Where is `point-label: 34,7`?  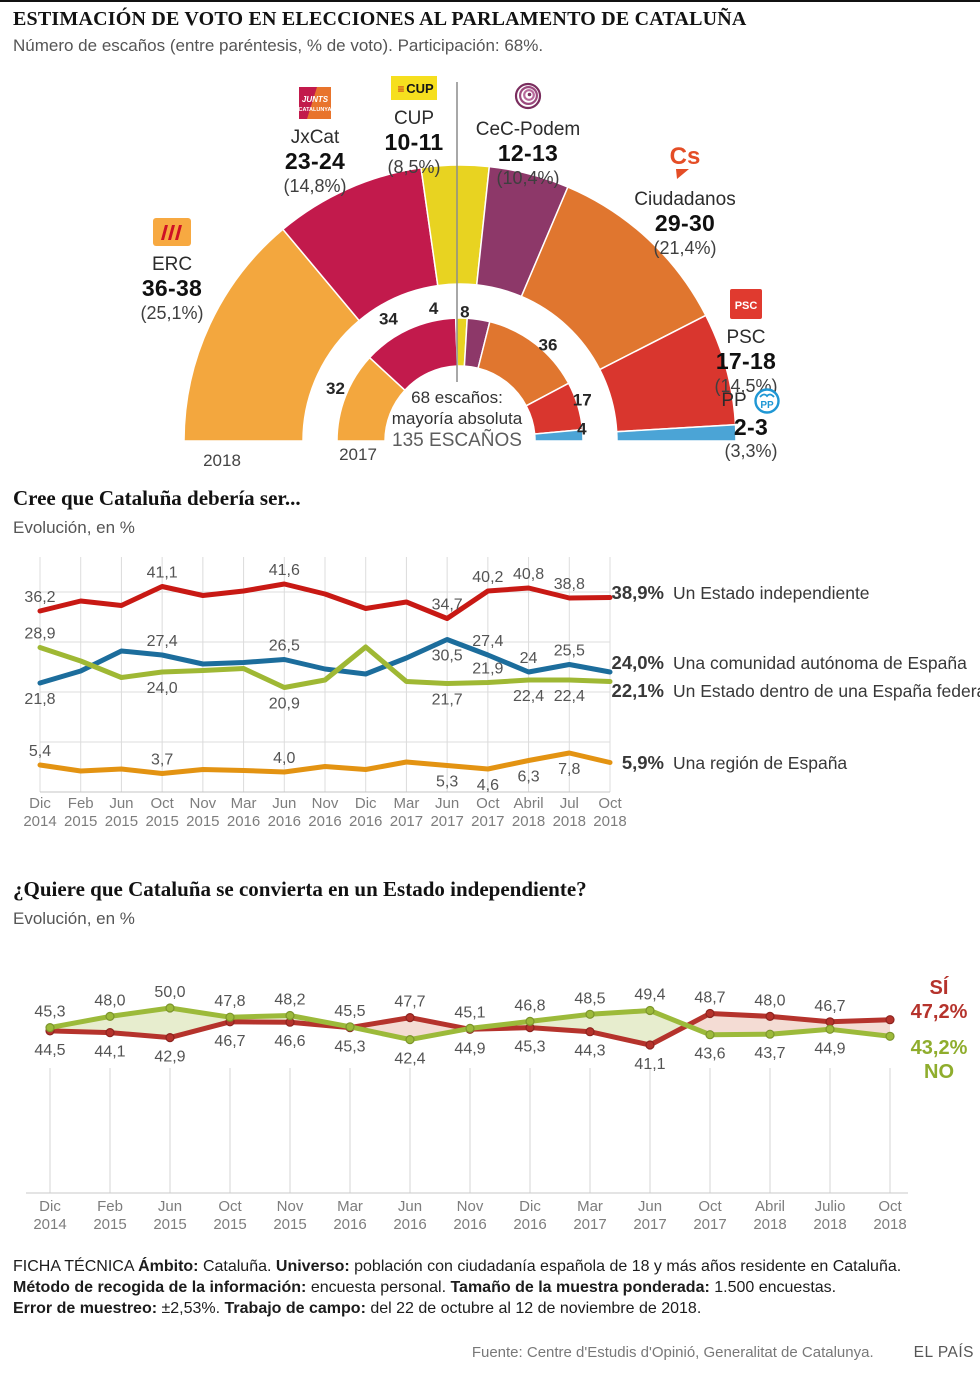
point-label: 34,7 is located at coordinates (447, 605).